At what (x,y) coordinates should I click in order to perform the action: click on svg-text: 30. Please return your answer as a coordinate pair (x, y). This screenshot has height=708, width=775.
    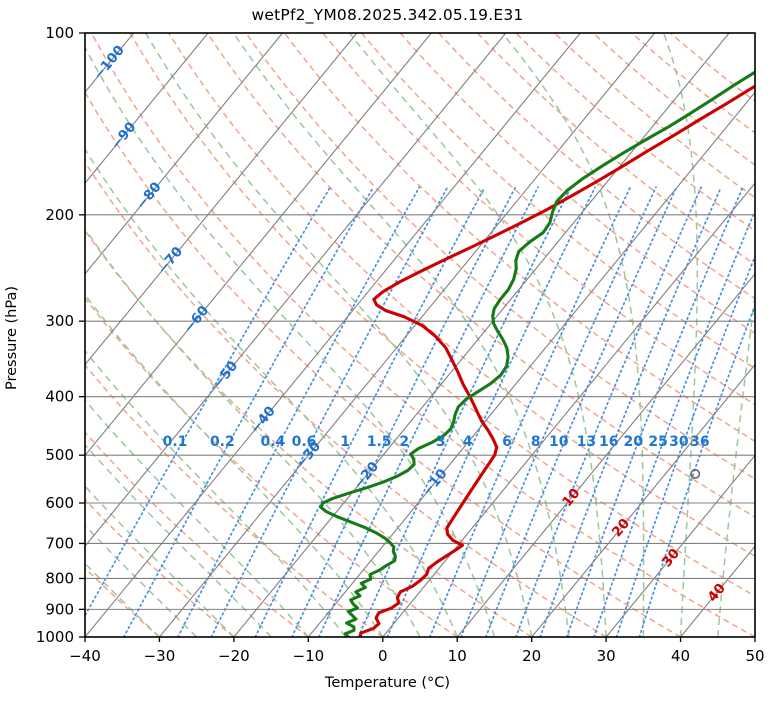
    Looking at the image, I should click on (671, 558).